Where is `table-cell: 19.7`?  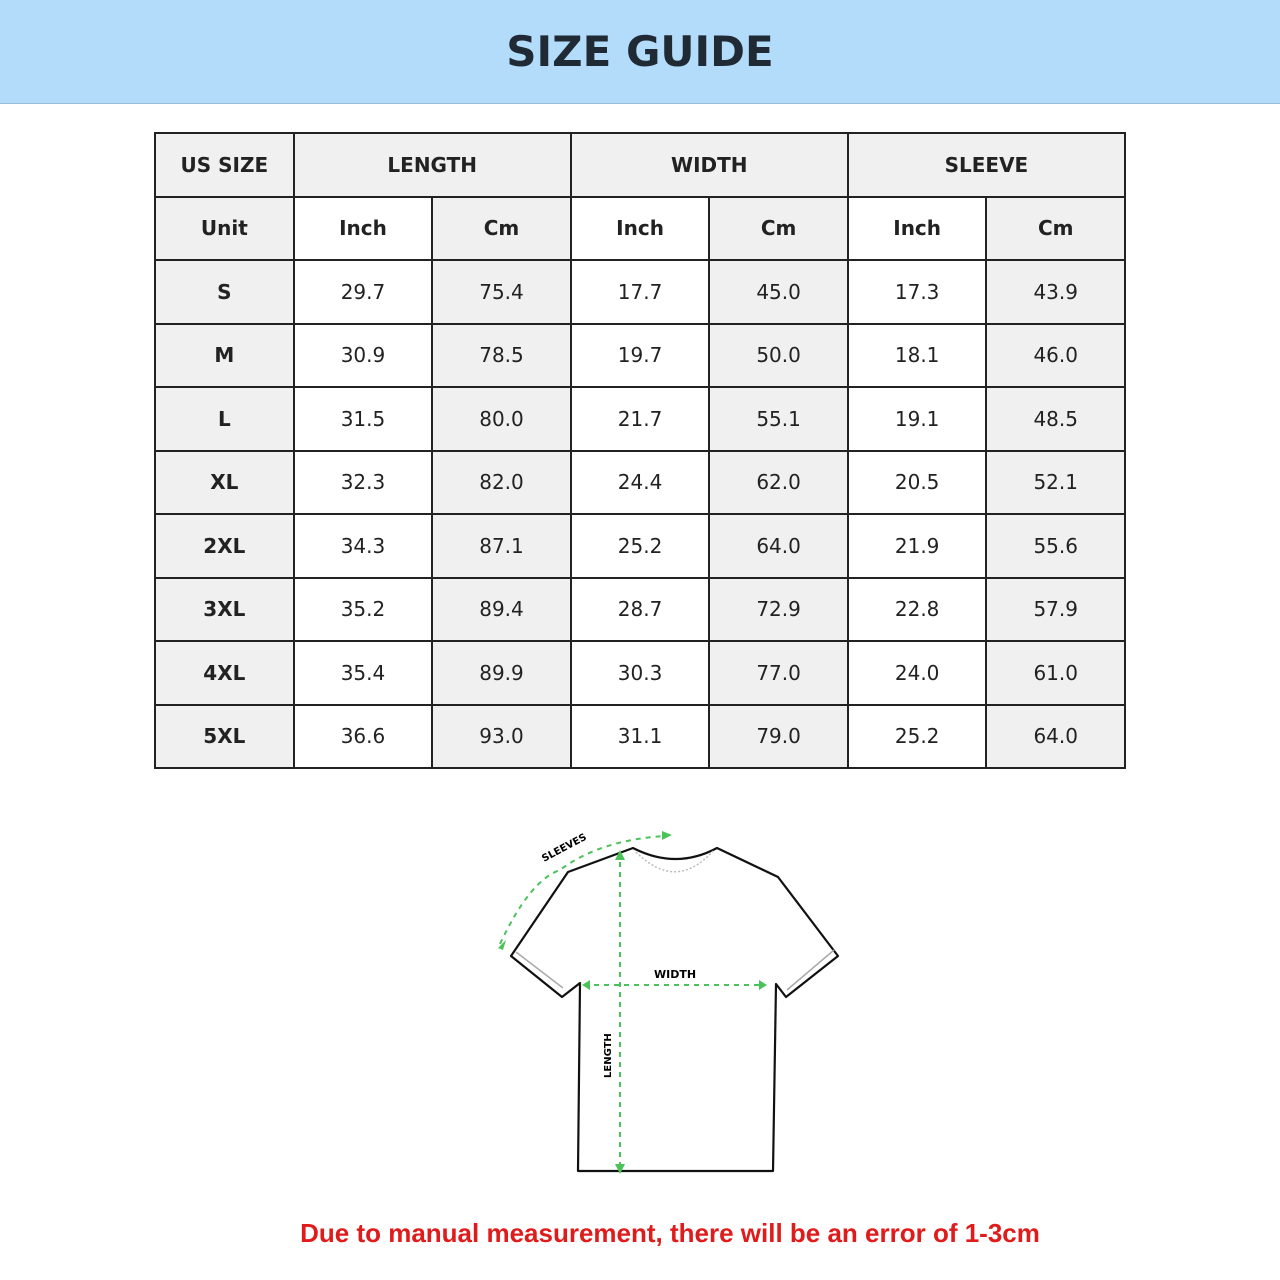
table-cell: 19.7 is located at coordinates (640, 355).